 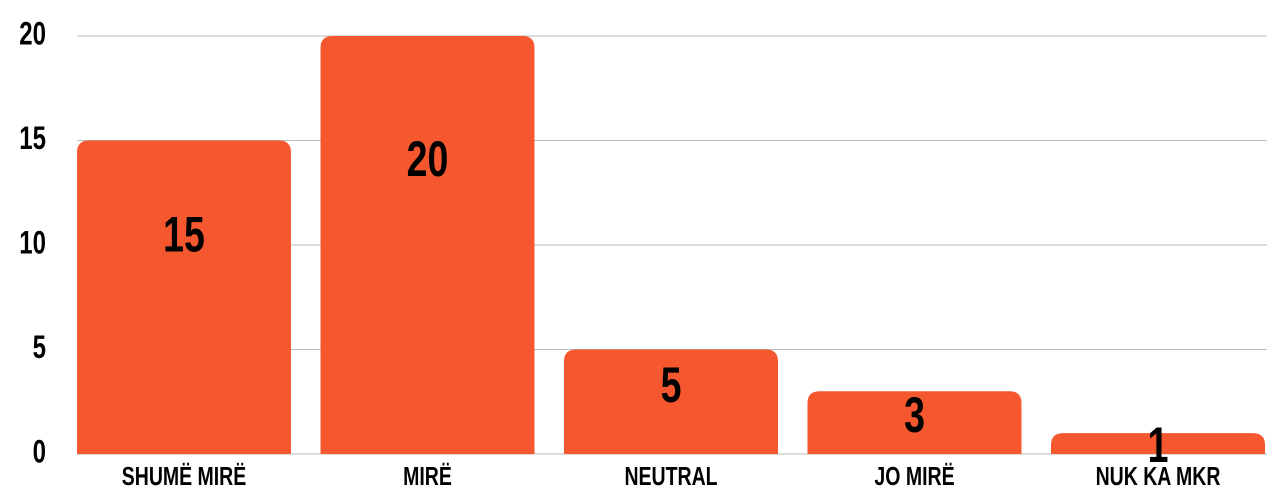 I want to click on x-tick-label: SHUMË MIRË, so click(x=184, y=475).